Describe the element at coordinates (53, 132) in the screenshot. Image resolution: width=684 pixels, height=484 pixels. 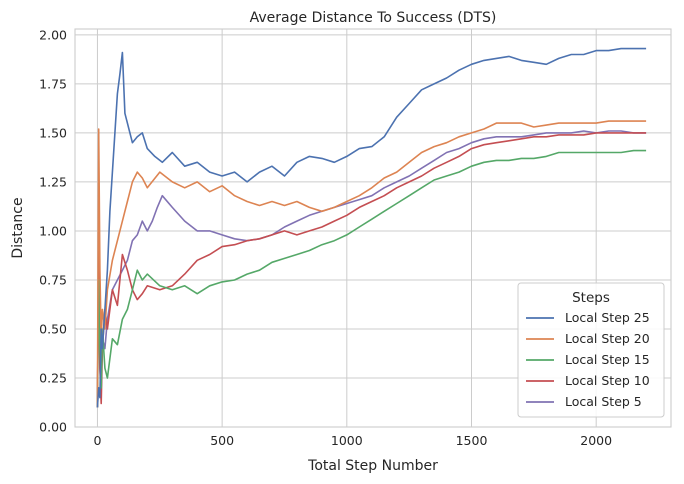
I see `y-tick-label: 1.50` at that location.